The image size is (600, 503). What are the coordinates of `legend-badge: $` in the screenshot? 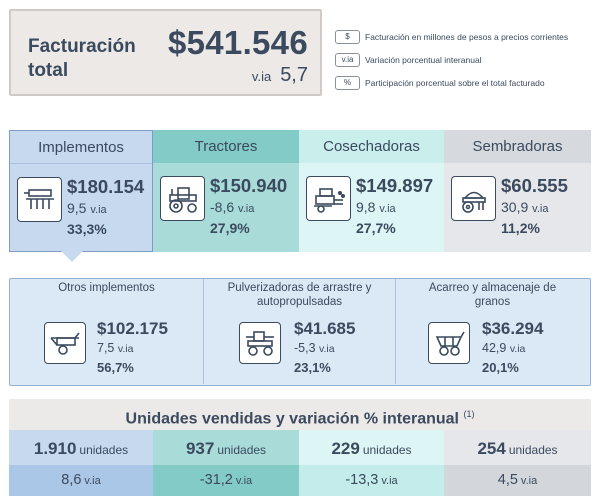 It's located at (347, 36).